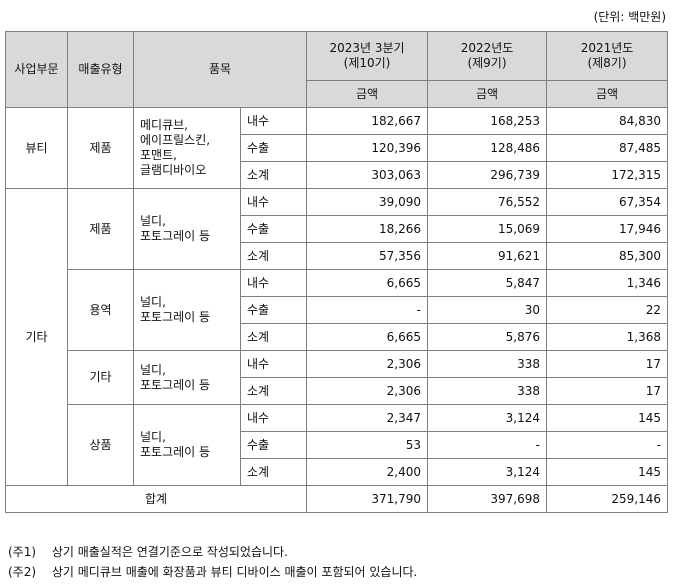 Image resolution: width=678 pixels, height=587 pixels. Describe the element at coordinates (487, 229) in the screenshot. I see `value-cell: 15,069` at that location.